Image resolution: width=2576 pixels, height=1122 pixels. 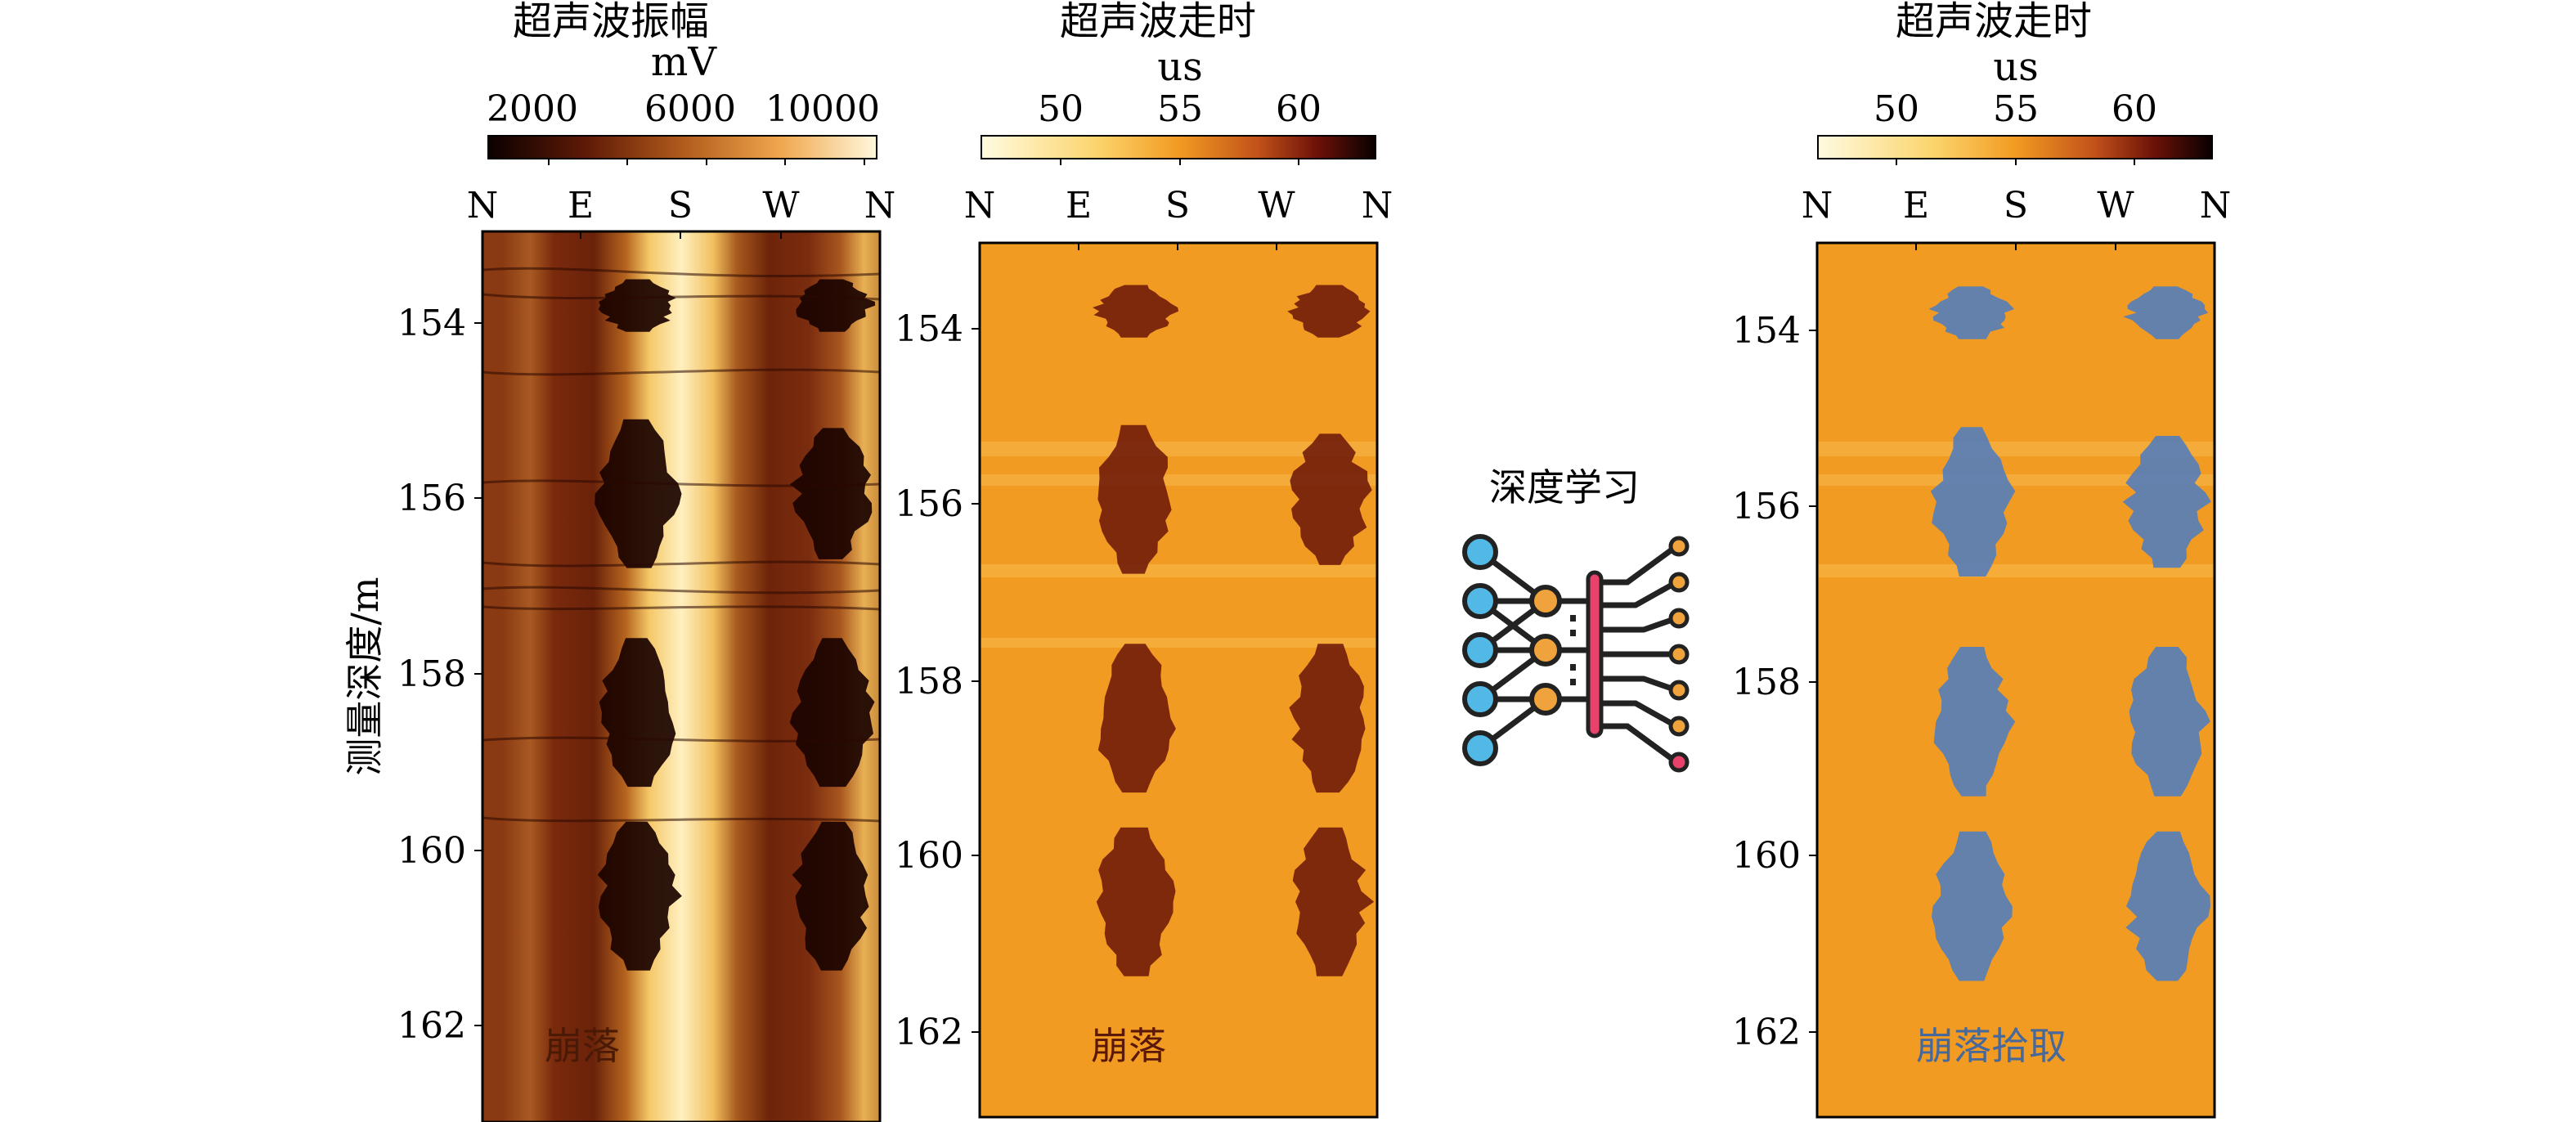 I want to click on picks-annotation: 崩落拾取, so click(x=1991, y=1046).